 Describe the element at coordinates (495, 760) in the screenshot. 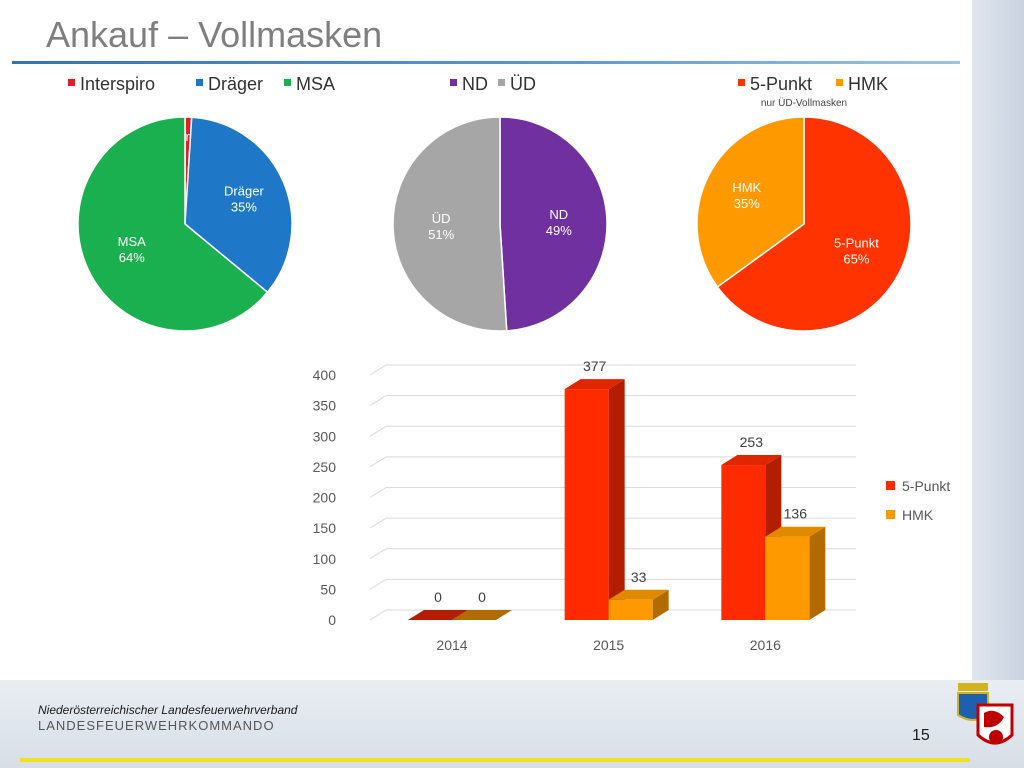

I see `footer-accent-line` at that location.